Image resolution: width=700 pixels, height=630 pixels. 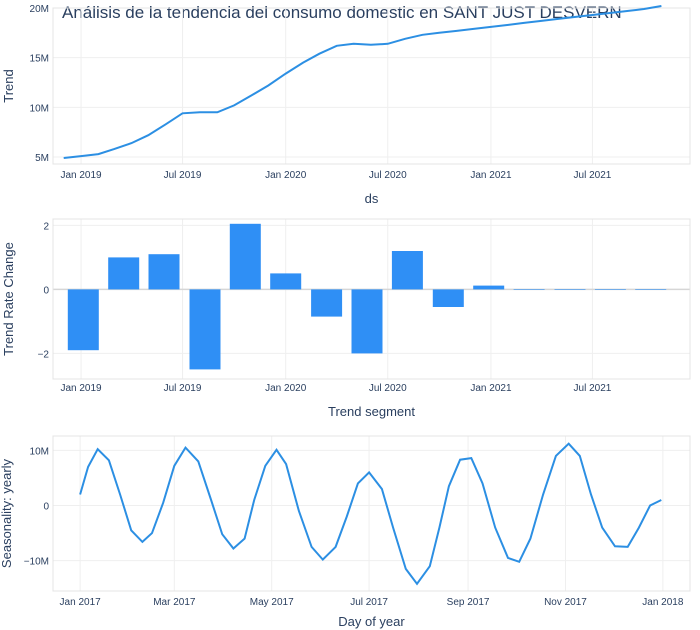 What do you see at coordinates (491, 388) in the screenshot?
I see `trend-rate-x-tick-label: Jan 2021` at bounding box center [491, 388].